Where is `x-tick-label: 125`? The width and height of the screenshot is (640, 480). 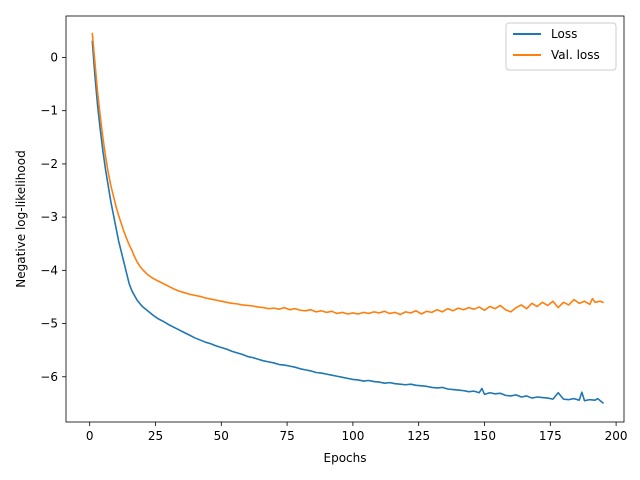 x-tick-label: 125 is located at coordinates (418, 436).